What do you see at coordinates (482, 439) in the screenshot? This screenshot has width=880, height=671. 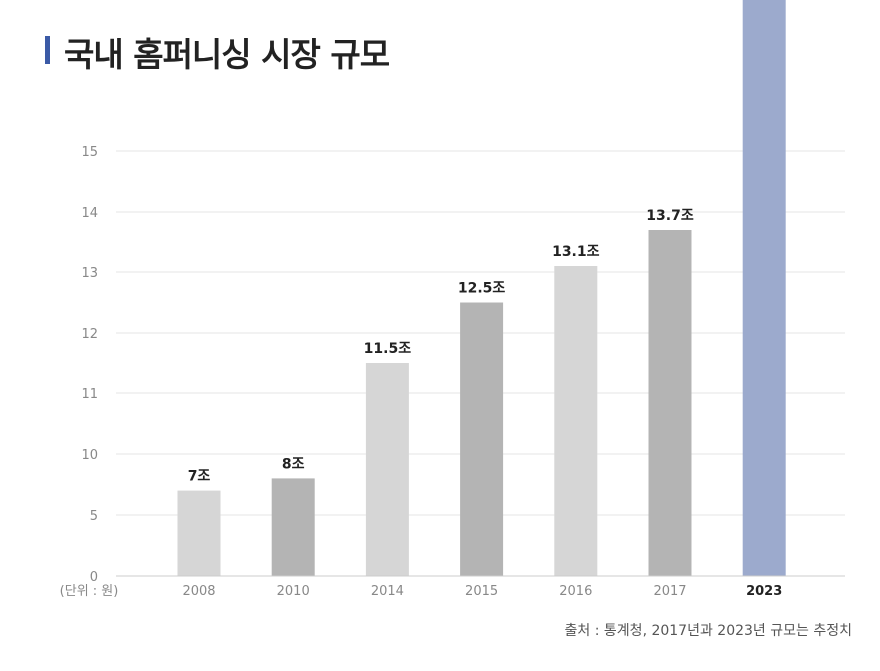 I see `bar-2015` at bounding box center [482, 439].